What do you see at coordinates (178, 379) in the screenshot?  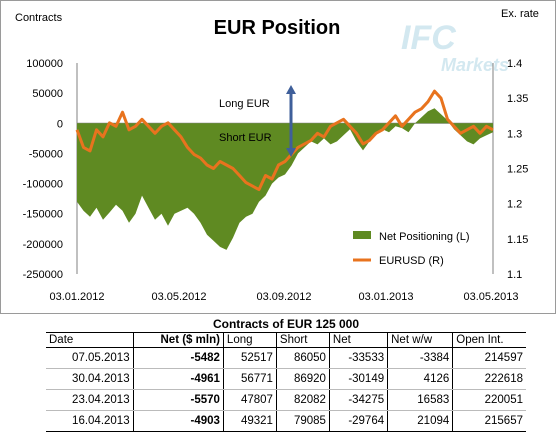 I see `cell-net-usd: -4961` at bounding box center [178, 379].